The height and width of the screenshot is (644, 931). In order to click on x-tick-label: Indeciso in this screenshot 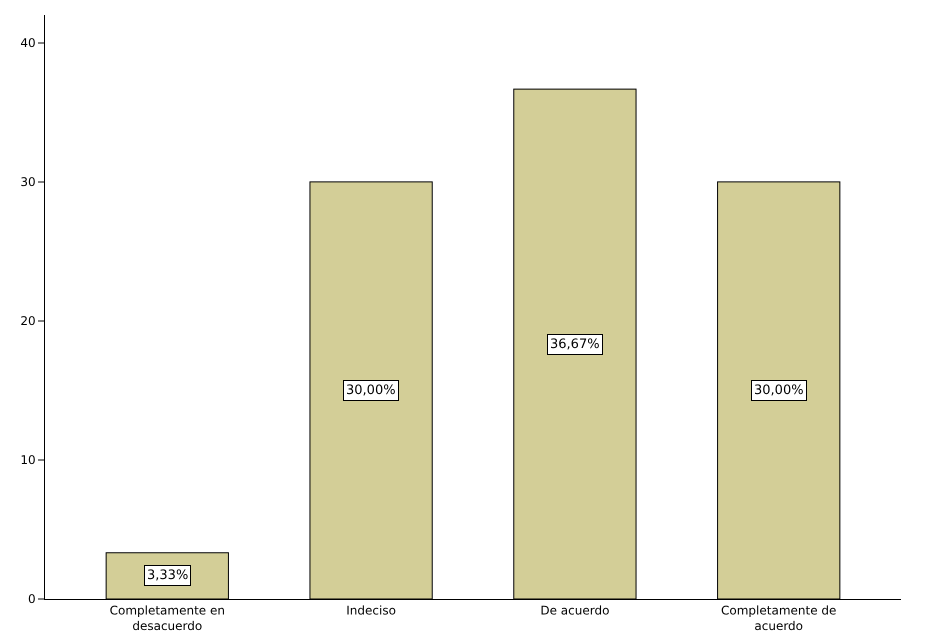, I will do `click(371, 610)`.